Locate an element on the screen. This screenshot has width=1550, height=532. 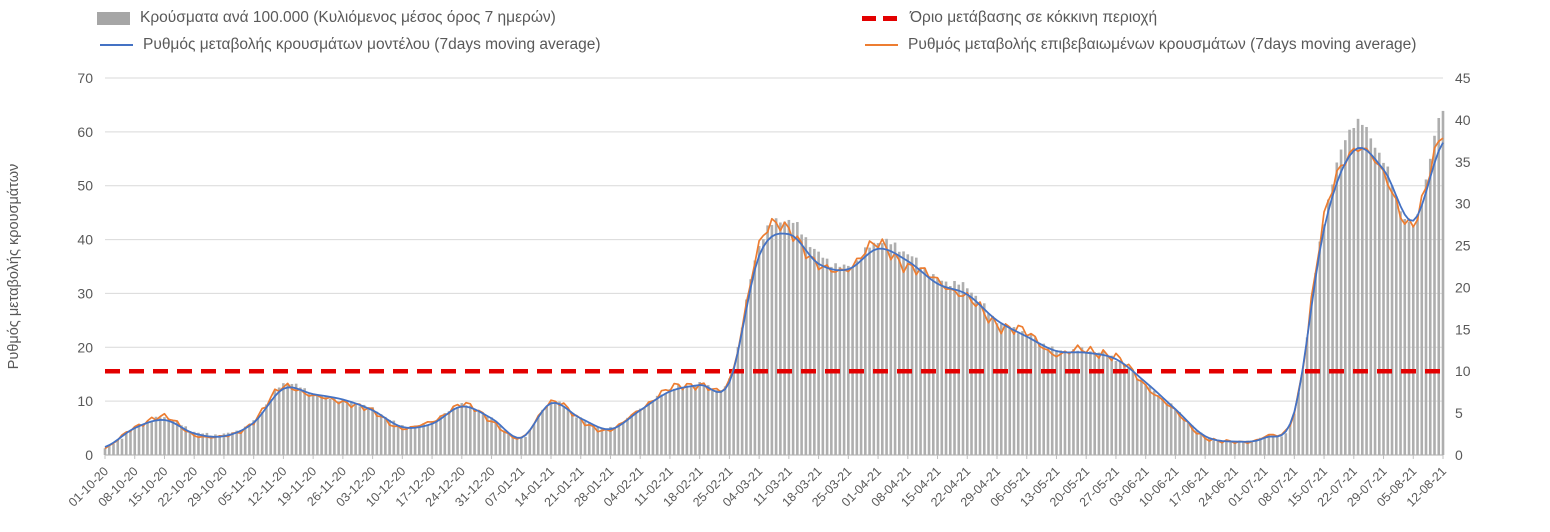
legend-item-threshold: Όριο μετάβασης σε κόκκινη περιοχή is located at coordinates (1009, 18).